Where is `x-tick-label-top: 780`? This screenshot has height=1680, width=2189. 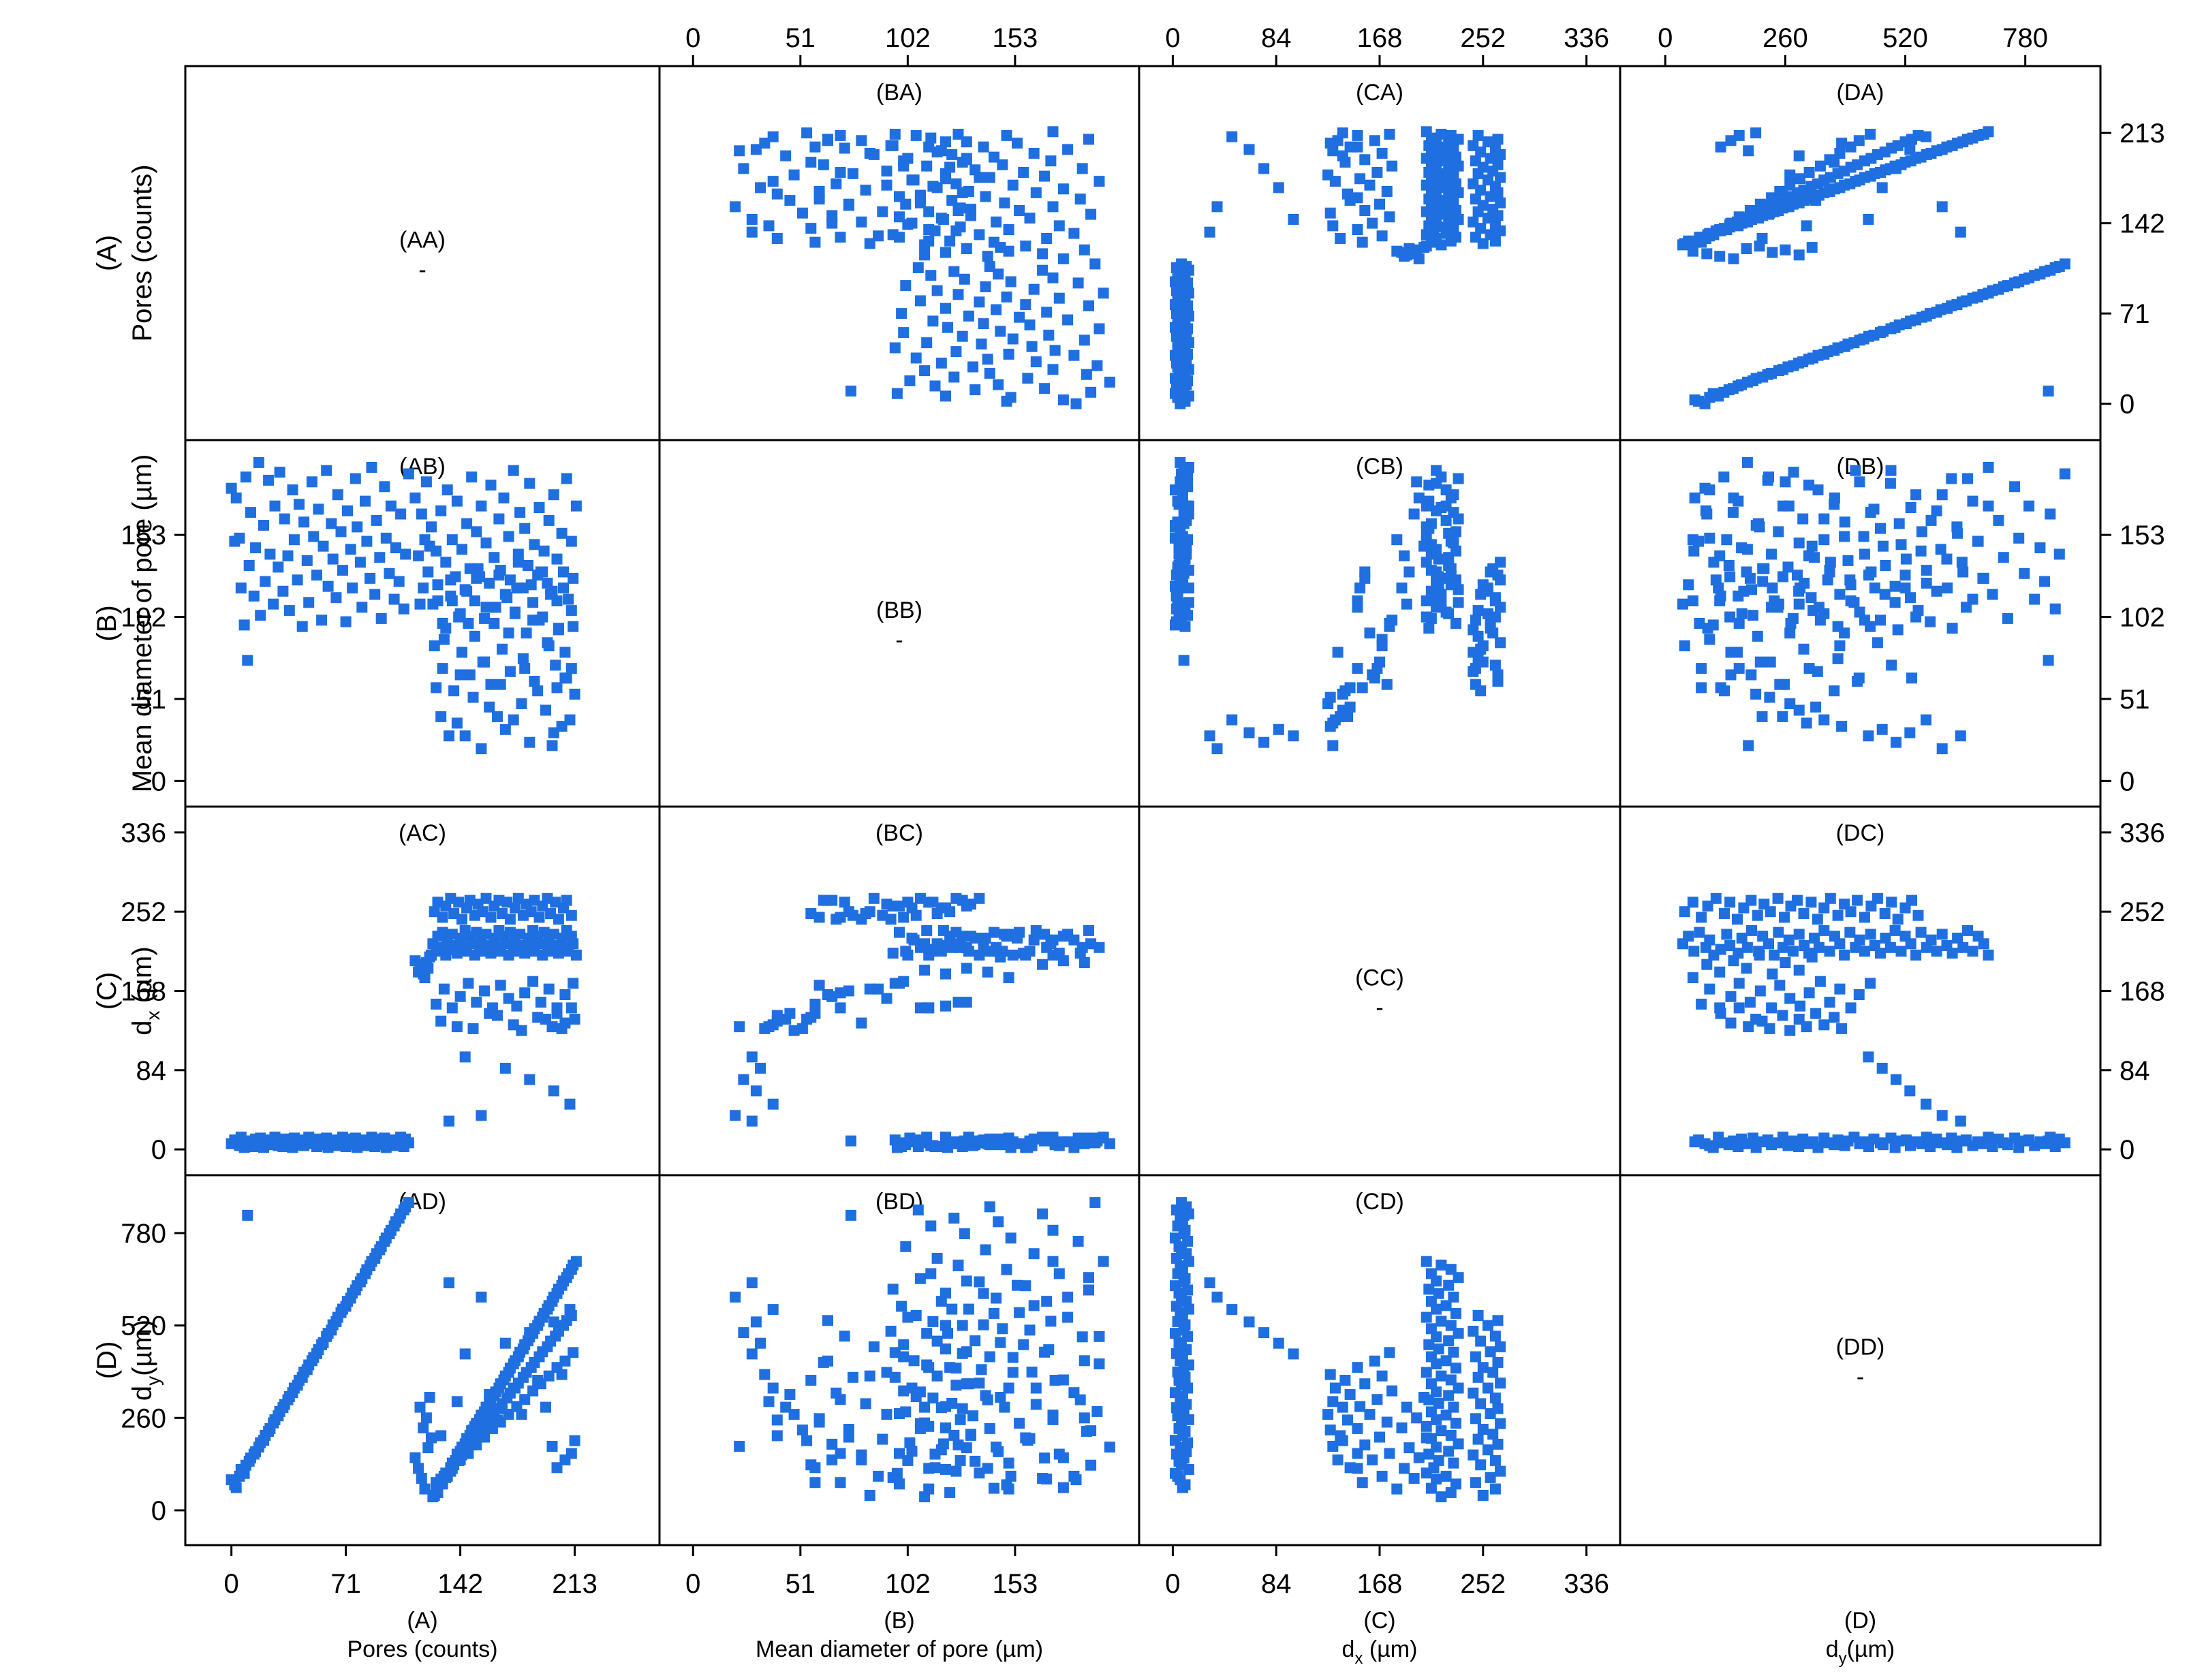
x-tick-label-top: 780 is located at coordinates (2025, 38).